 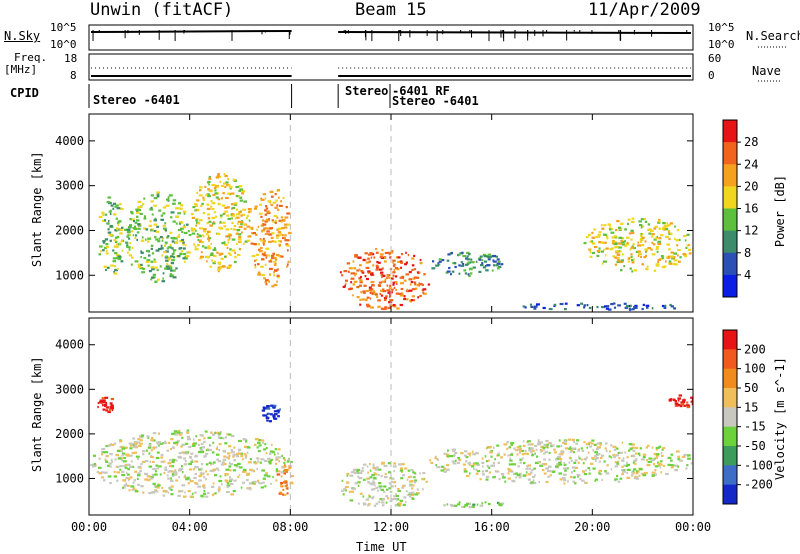 What do you see at coordinates (715, 58) in the screenshot?
I see `nave-tick-top: 60` at bounding box center [715, 58].